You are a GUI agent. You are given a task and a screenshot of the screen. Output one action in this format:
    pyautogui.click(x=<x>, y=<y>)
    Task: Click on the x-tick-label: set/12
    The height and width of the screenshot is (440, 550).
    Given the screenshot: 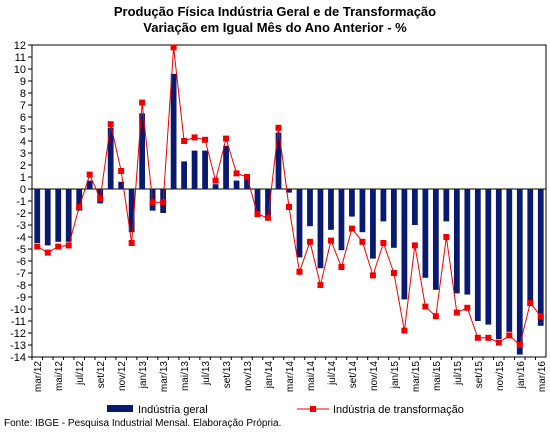 What is the action you would take?
    pyautogui.click(x=101, y=375)
    